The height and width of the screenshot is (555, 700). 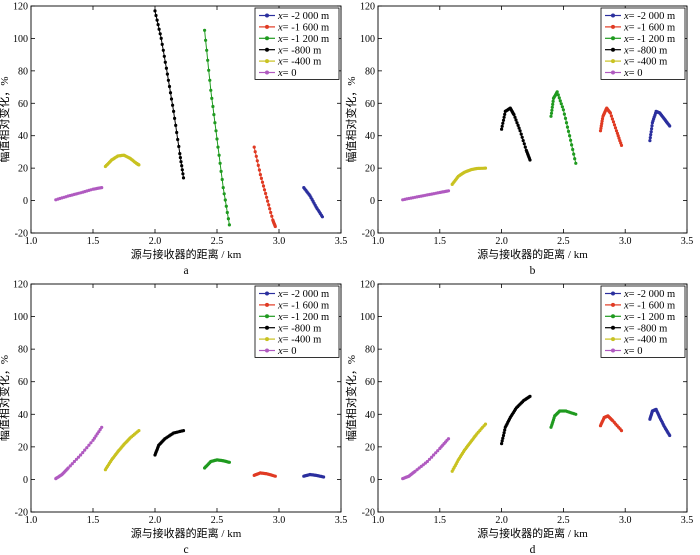 What do you see at coordinates (31, 241) in the screenshot?
I see `x-tick-label: 1.0` at bounding box center [31, 241].